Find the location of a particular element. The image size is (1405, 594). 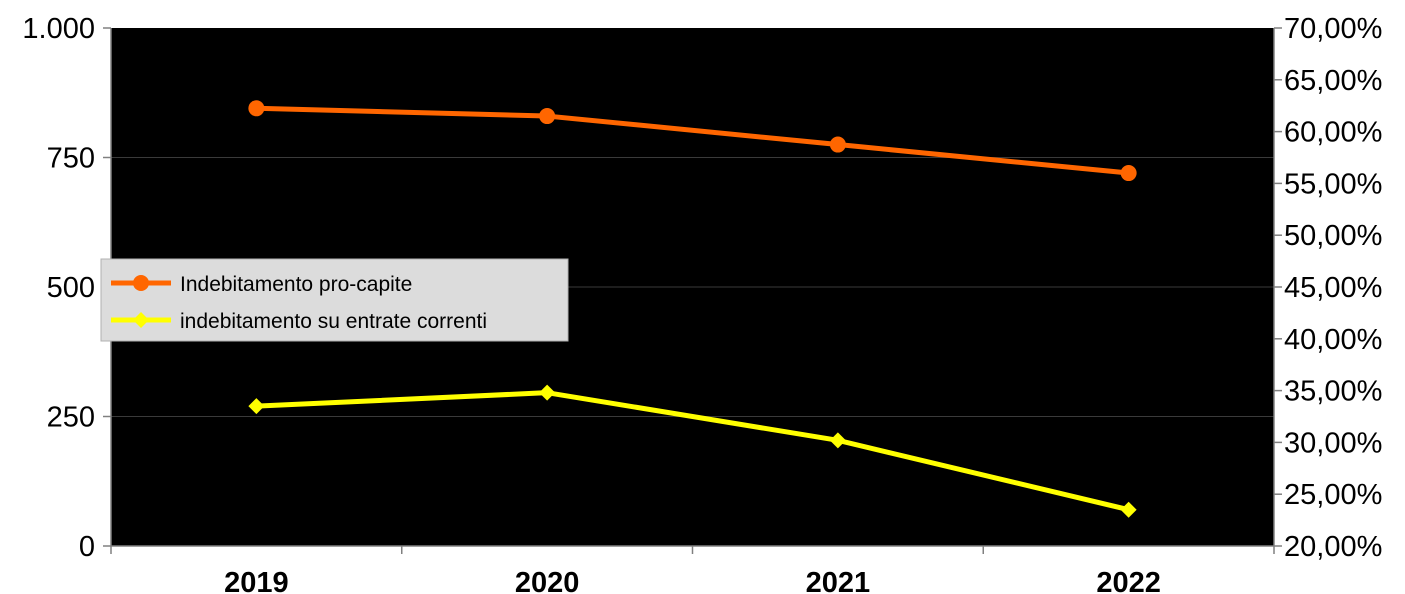

right-tick-label: 20,00% is located at coordinates (1333, 547).